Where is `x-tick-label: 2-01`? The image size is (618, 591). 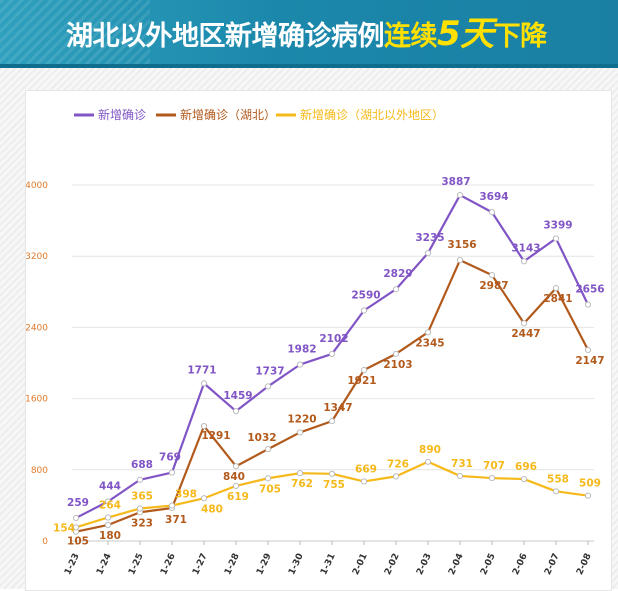
x-tick-label: 2-01 is located at coordinates (360, 564).